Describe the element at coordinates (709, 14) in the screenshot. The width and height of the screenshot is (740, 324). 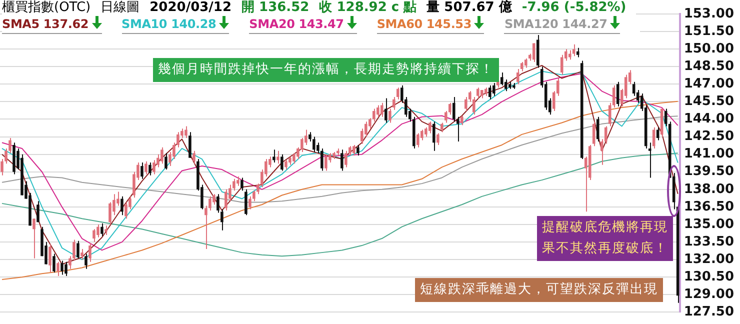
I see `y-tick-label: 153.00` at that location.